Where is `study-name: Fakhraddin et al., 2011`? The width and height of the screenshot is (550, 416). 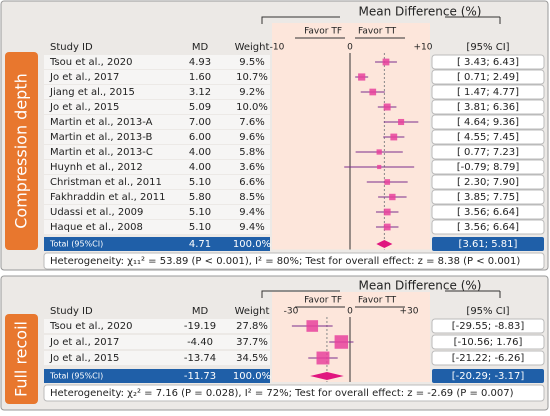 study-name: Fakhraddin et al., 2011 is located at coordinates (107, 197).